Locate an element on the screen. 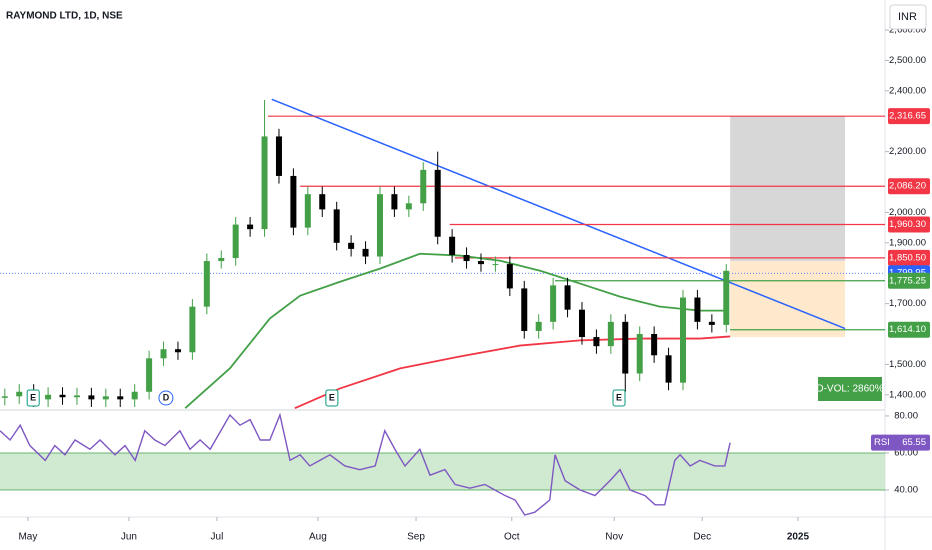 Image resolution: width=932 pixels, height=550 pixels. rsi-value: 65.55 is located at coordinates (914, 442).